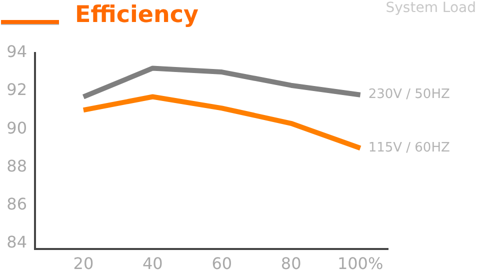 Image resolution: width=480 pixels, height=280 pixels. Describe the element at coordinates (152, 263) in the screenshot. I see `x-tick-label: 40` at that location.